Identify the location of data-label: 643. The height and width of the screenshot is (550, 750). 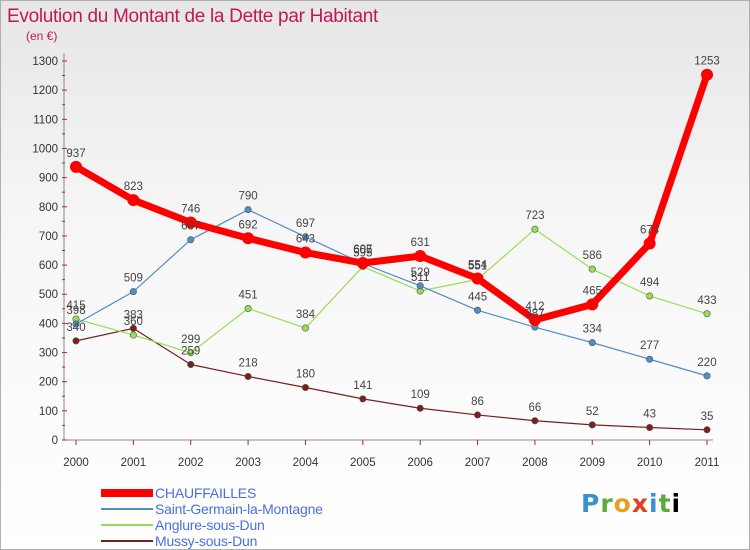
(305, 240).